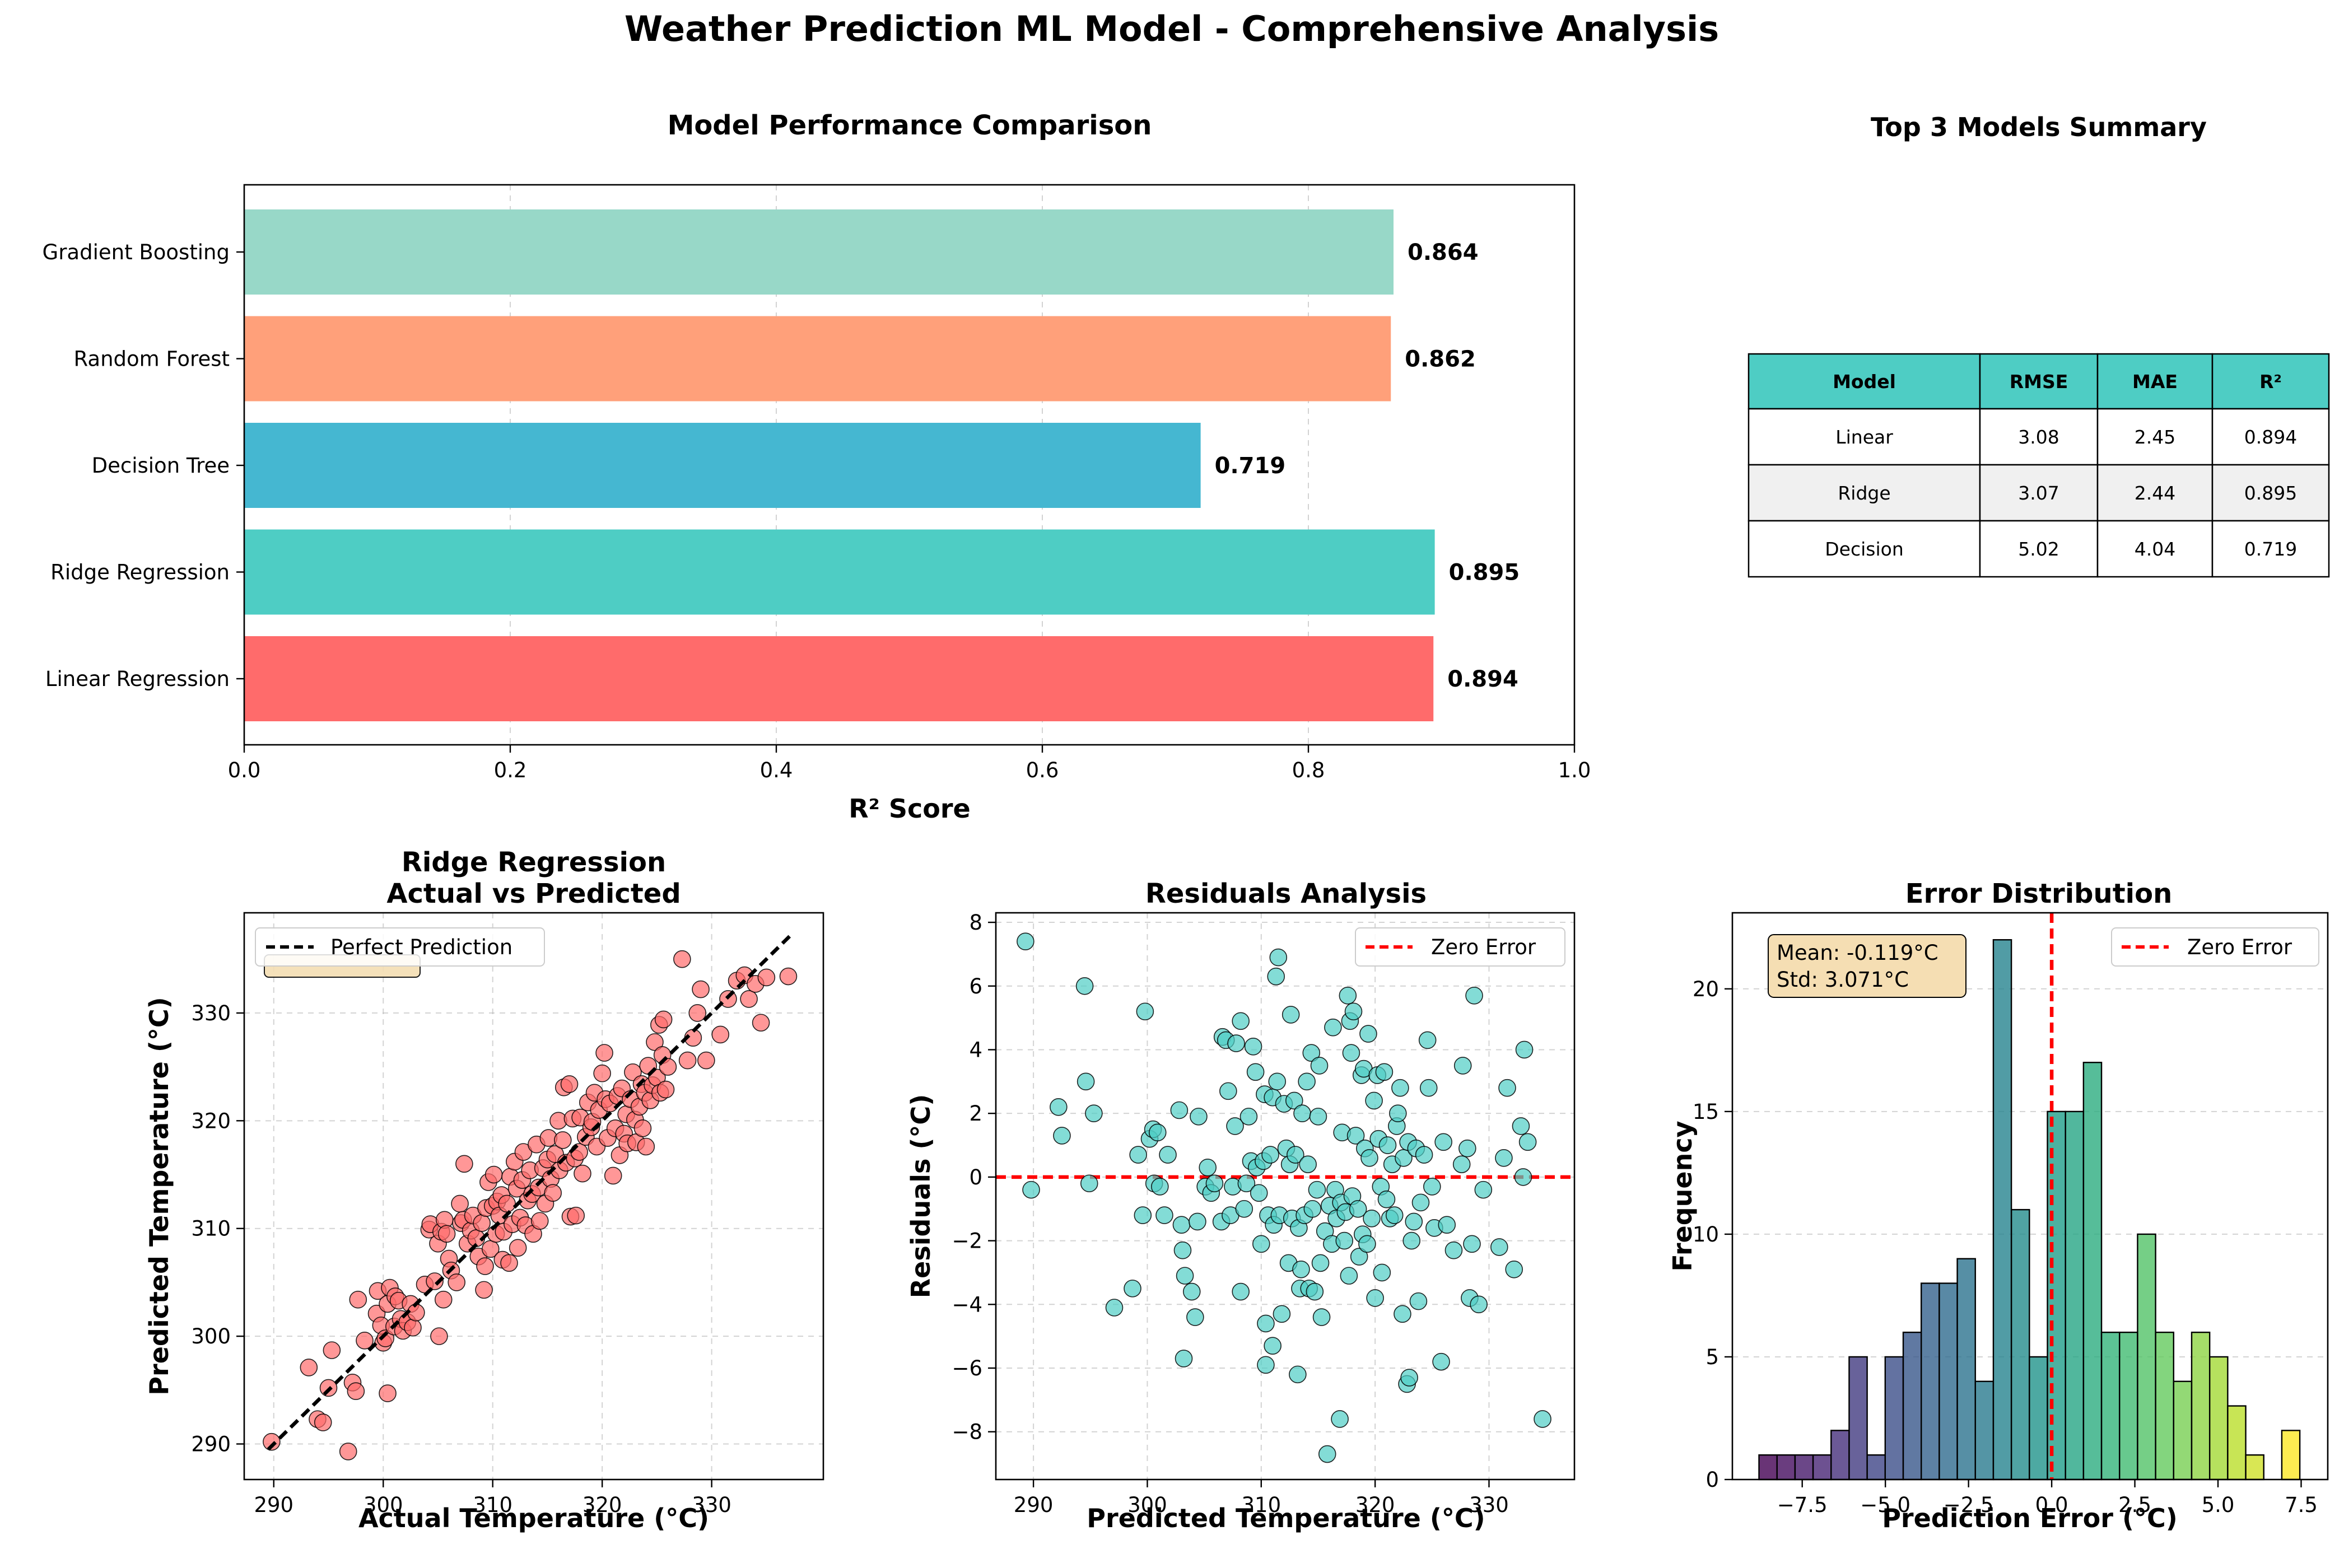 This screenshot has width=2344, height=1568. What do you see at coordinates (2039, 894) in the screenshot?
I see `error-distribution-title: Error Distribution` at bounding box center [2039, 894].